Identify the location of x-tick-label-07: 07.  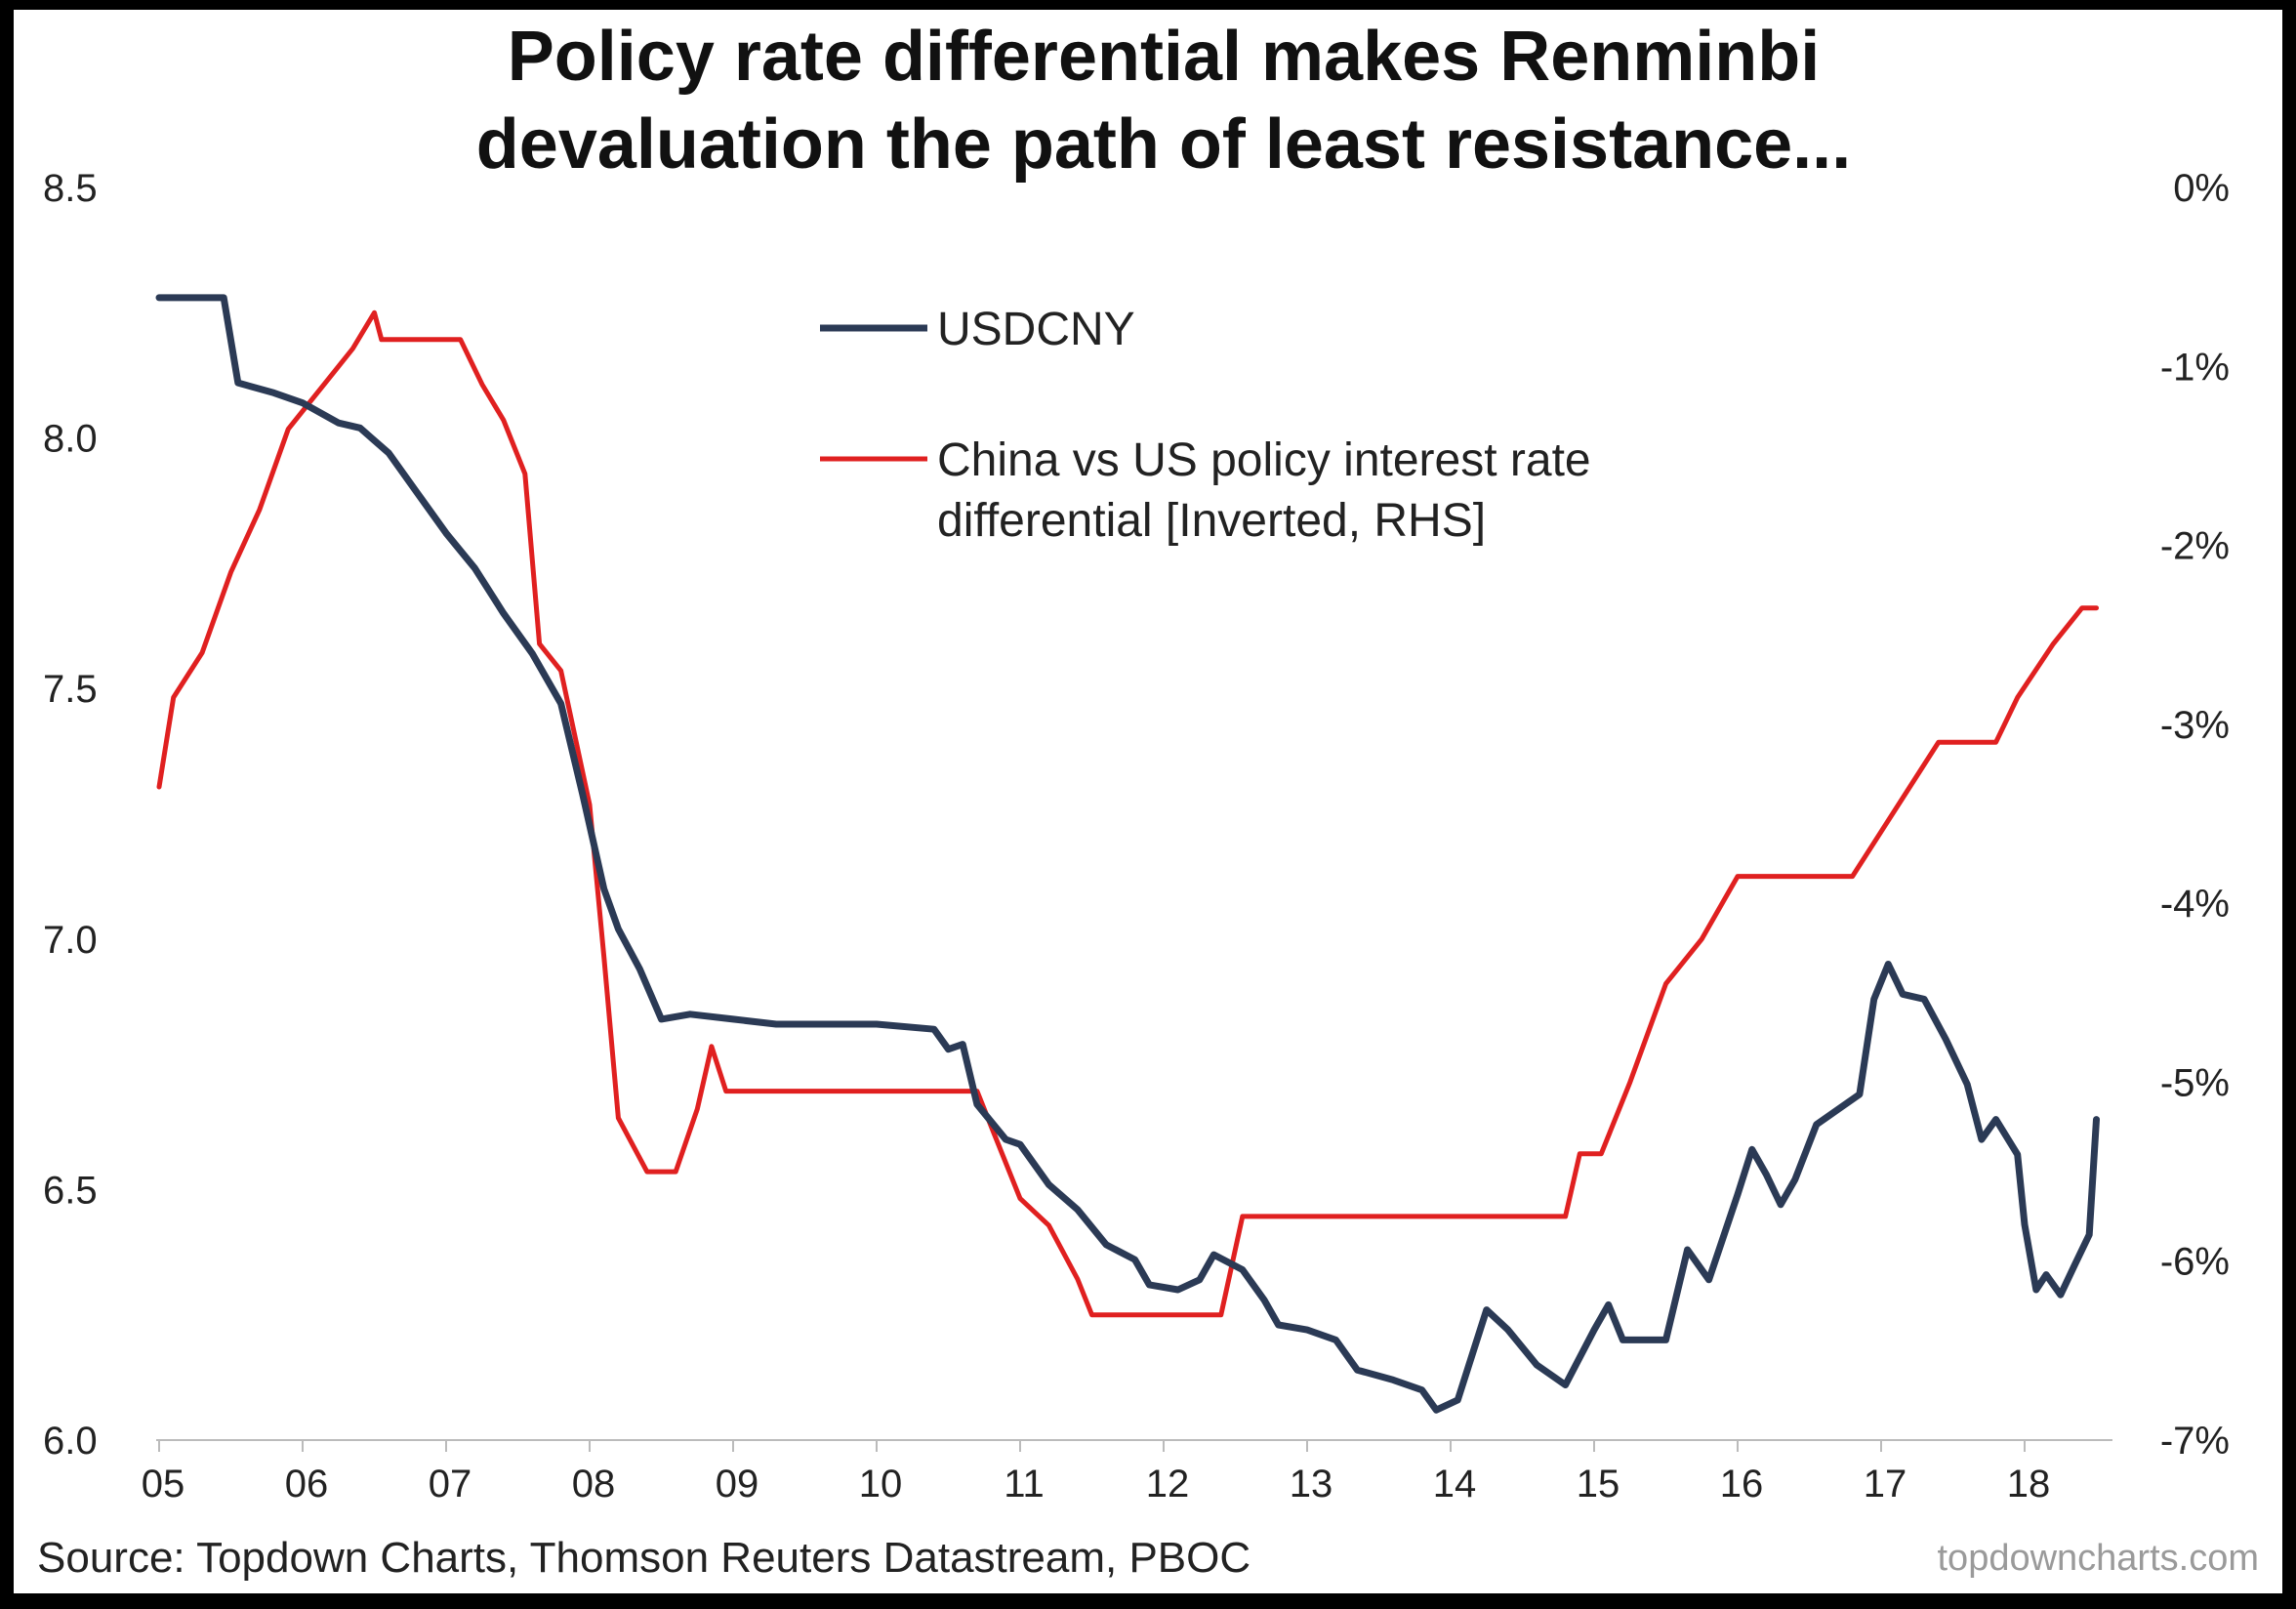
(450, 1484).